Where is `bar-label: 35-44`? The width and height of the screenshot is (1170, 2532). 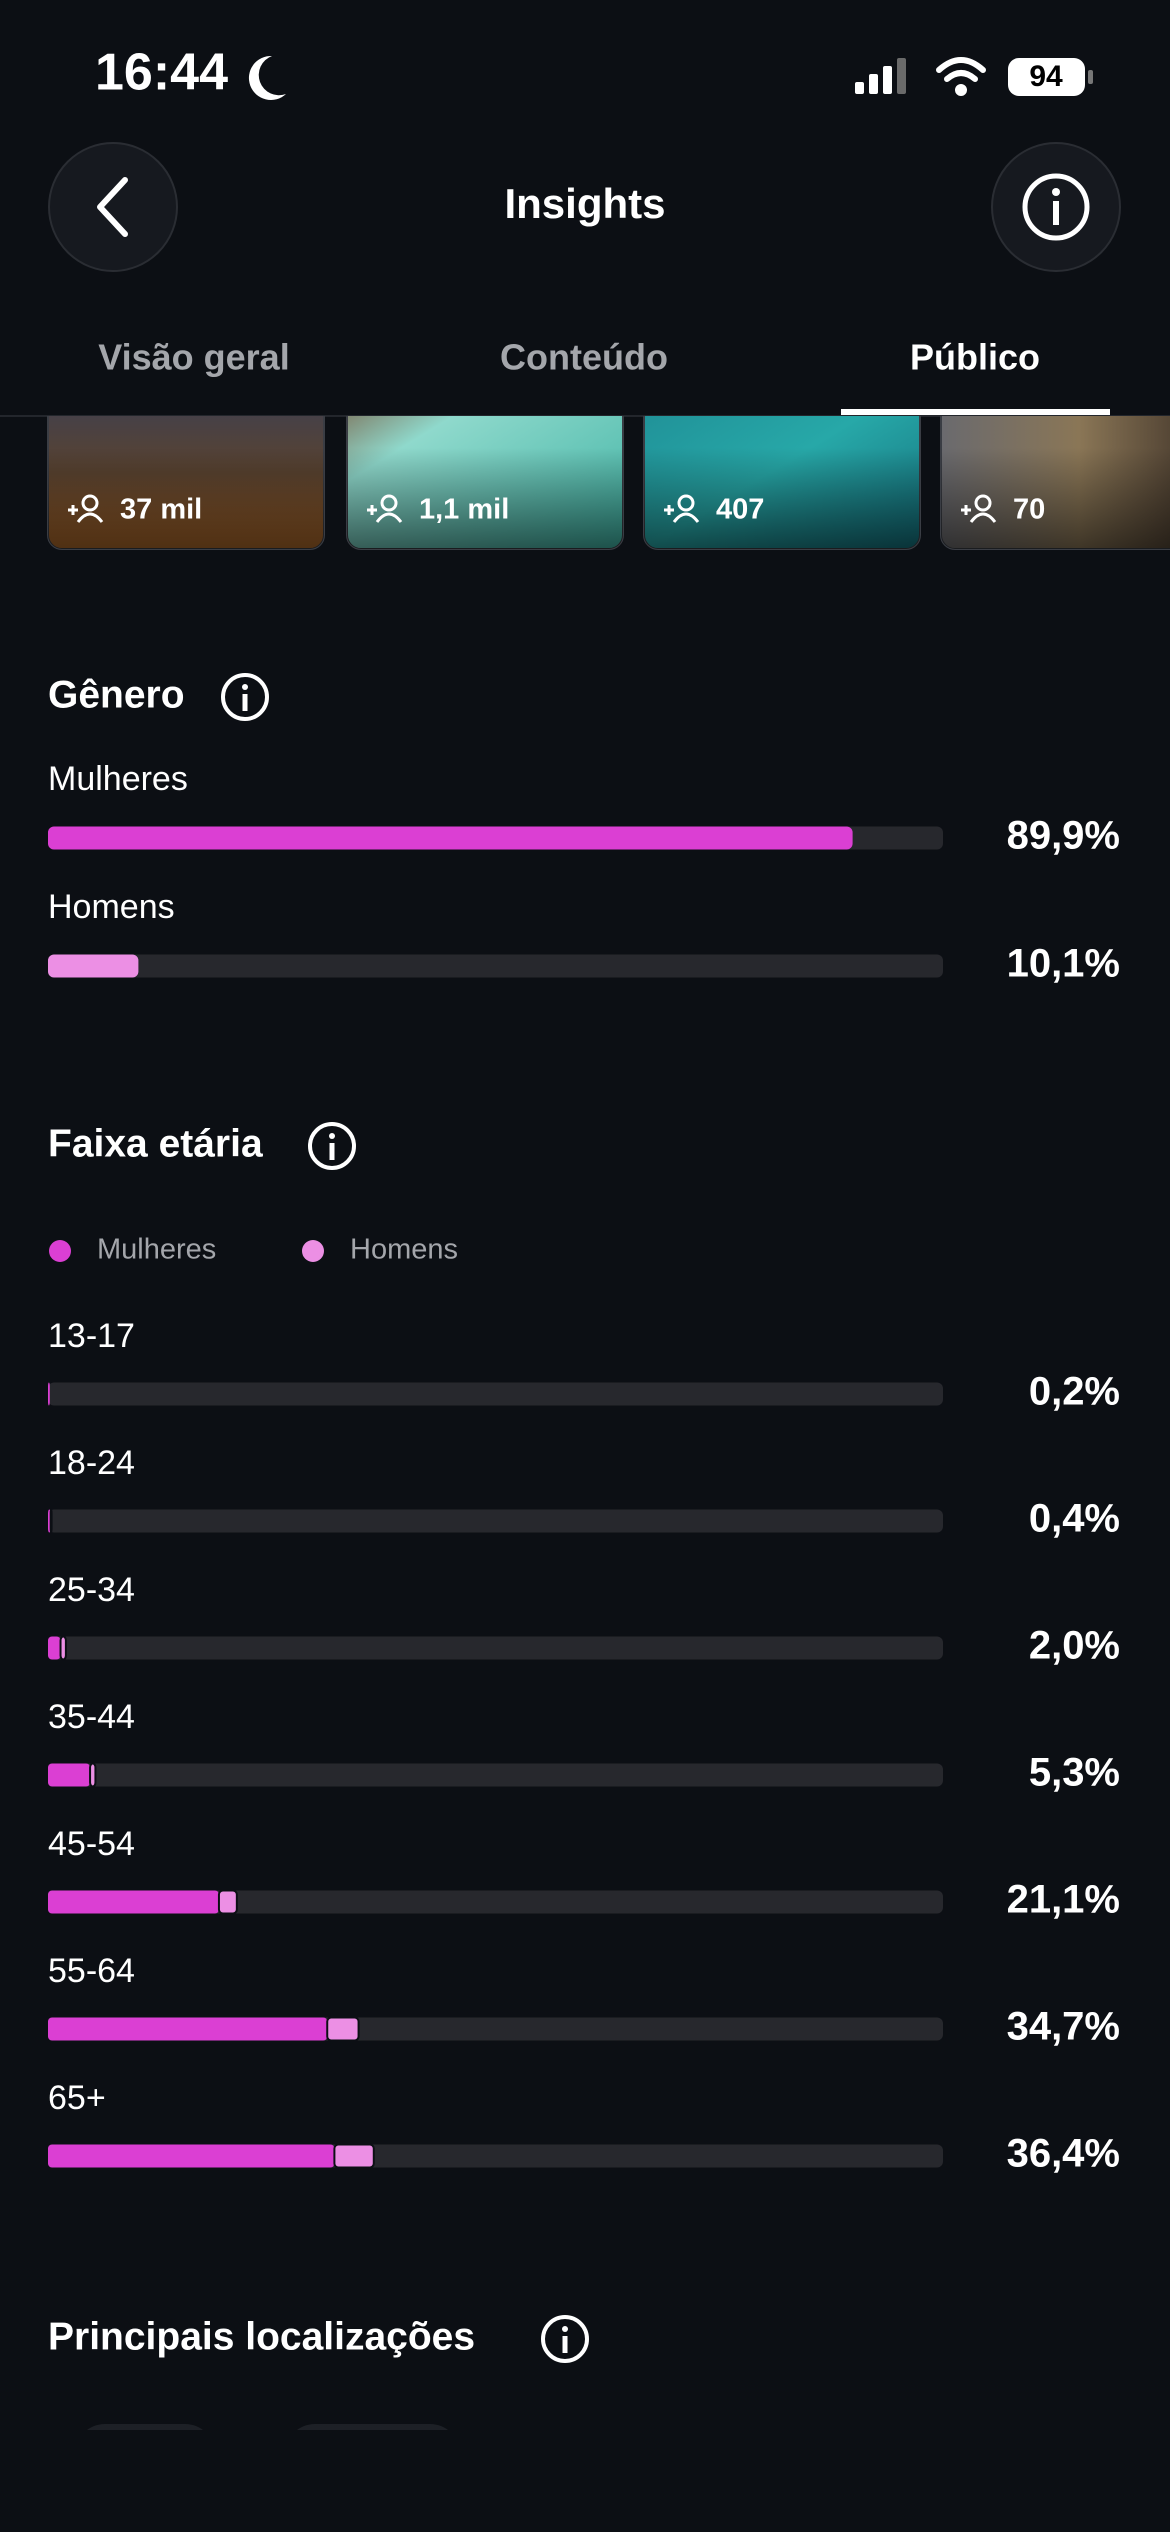 bar-label: 35-44 is located at coordinates (91, 1717).